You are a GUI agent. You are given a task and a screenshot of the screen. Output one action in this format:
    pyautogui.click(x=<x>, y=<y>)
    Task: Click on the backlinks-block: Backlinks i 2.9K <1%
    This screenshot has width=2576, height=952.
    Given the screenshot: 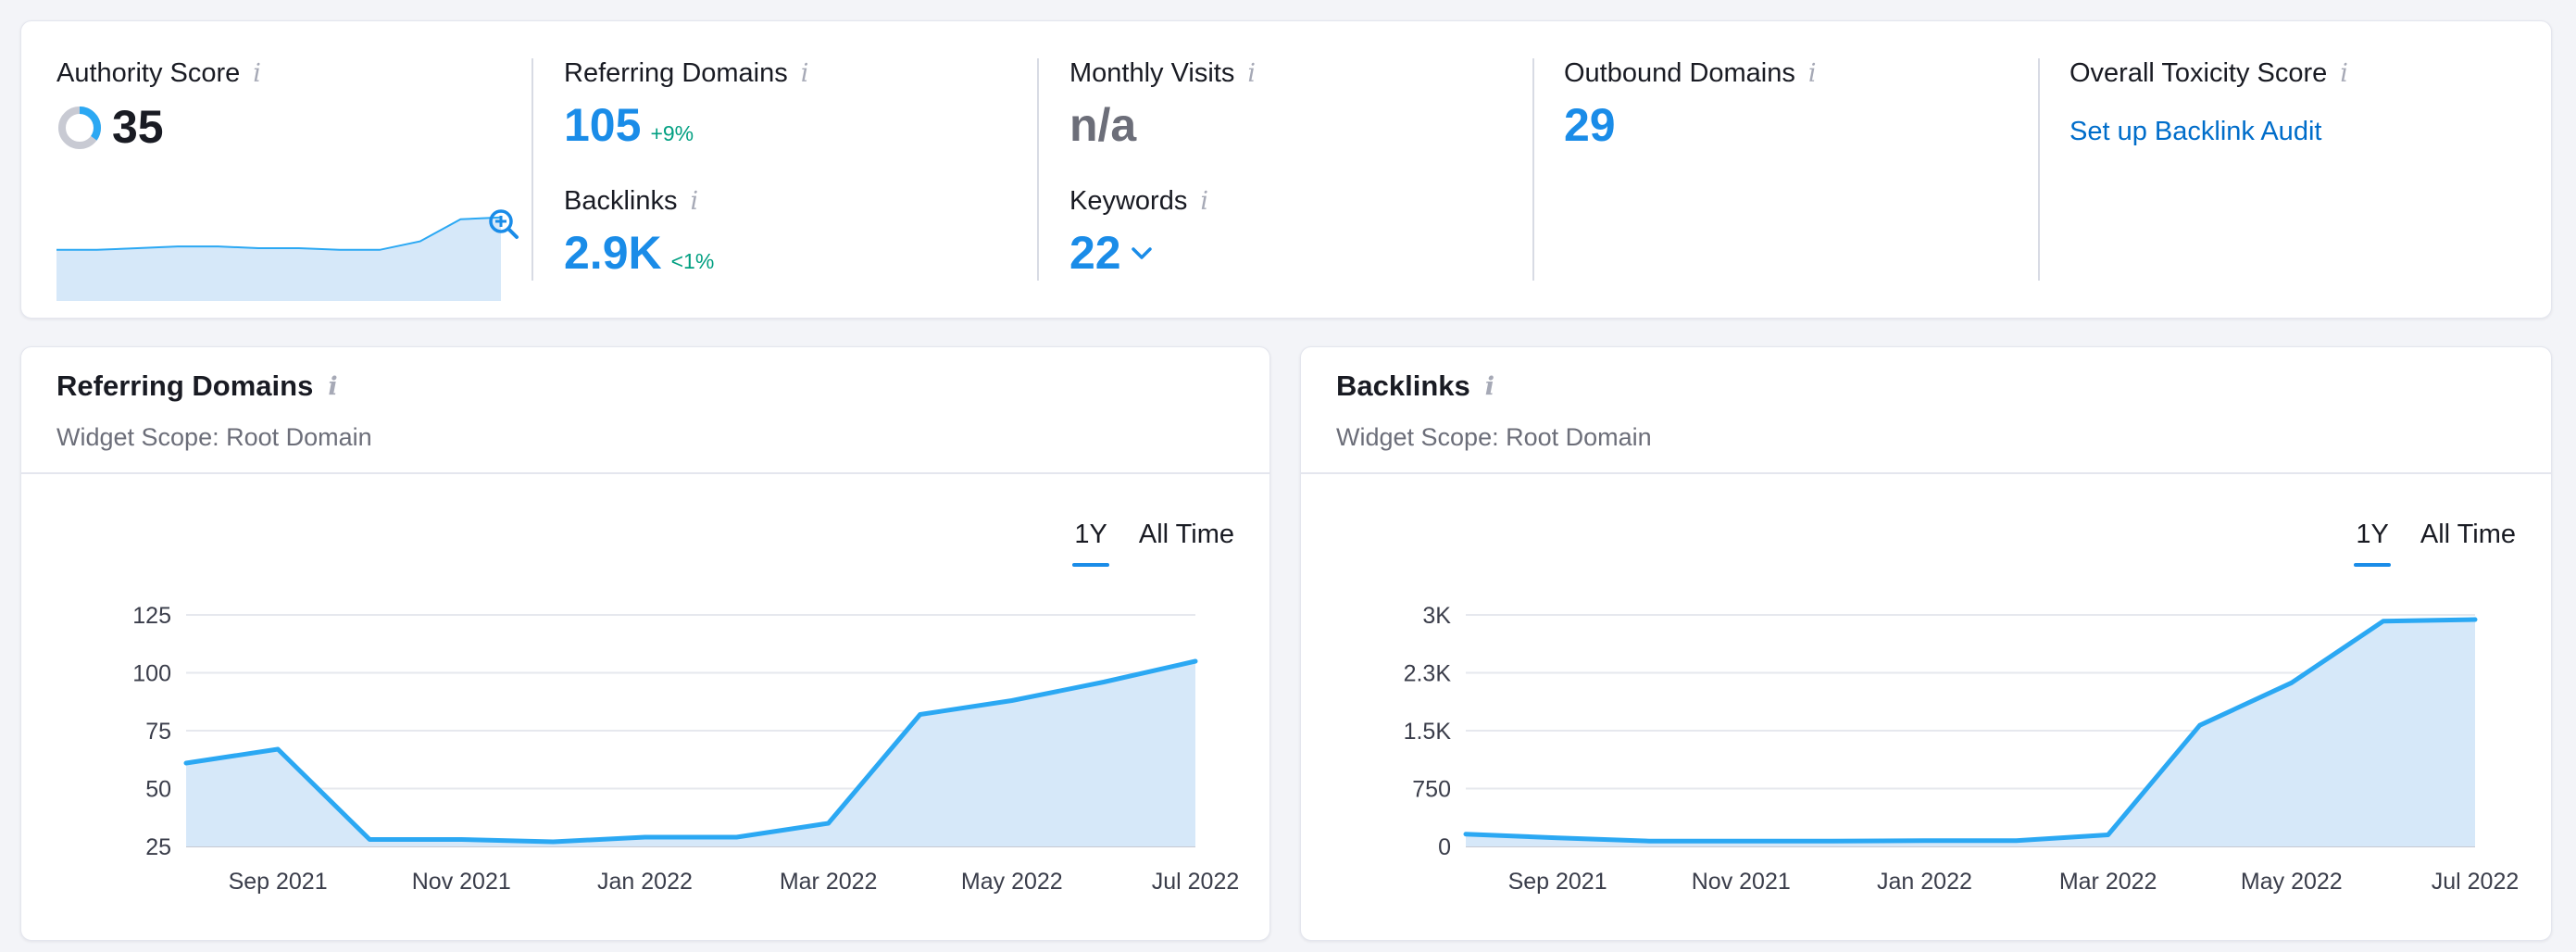 What is the action you would take?
    pyautogui.click(x=639, y=232)
    